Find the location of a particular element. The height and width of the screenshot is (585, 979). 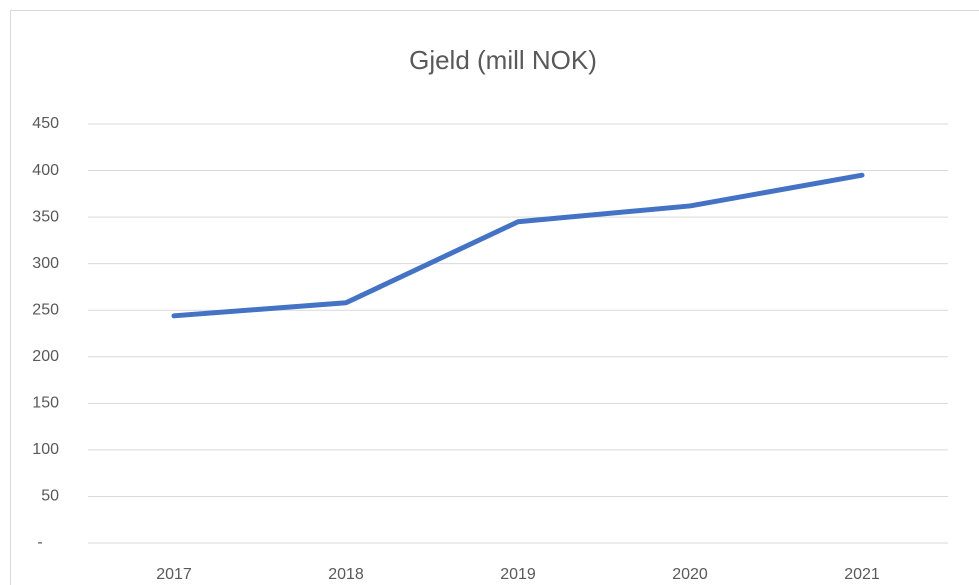

y-tick-label: - is located at coordinates (39, 542).